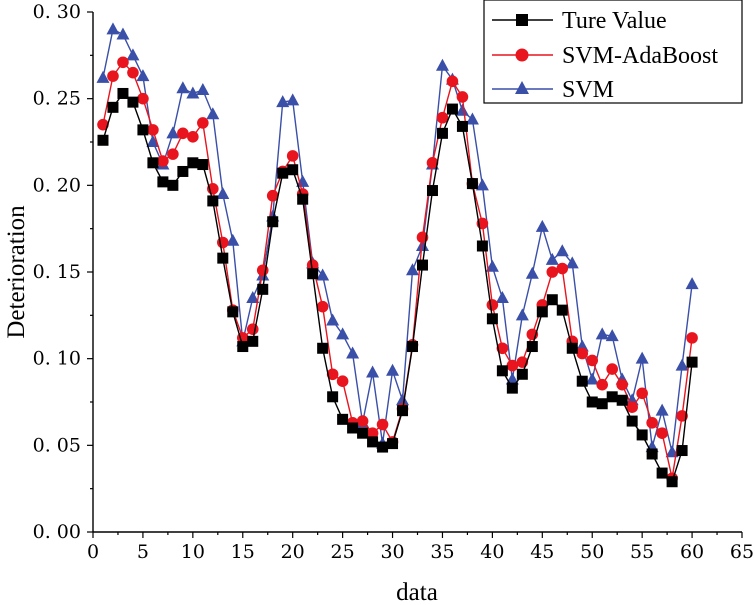 The height and width of the screenshot is (605, 755). I want to click on y-tick-label: 0. 20, so click(57, 185).